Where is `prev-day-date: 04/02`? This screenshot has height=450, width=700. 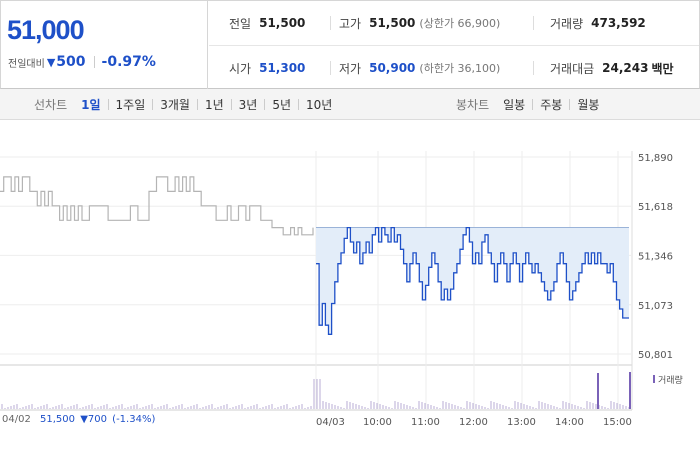 prev-day-date: 04/02 is located at coordinates (16, 419).